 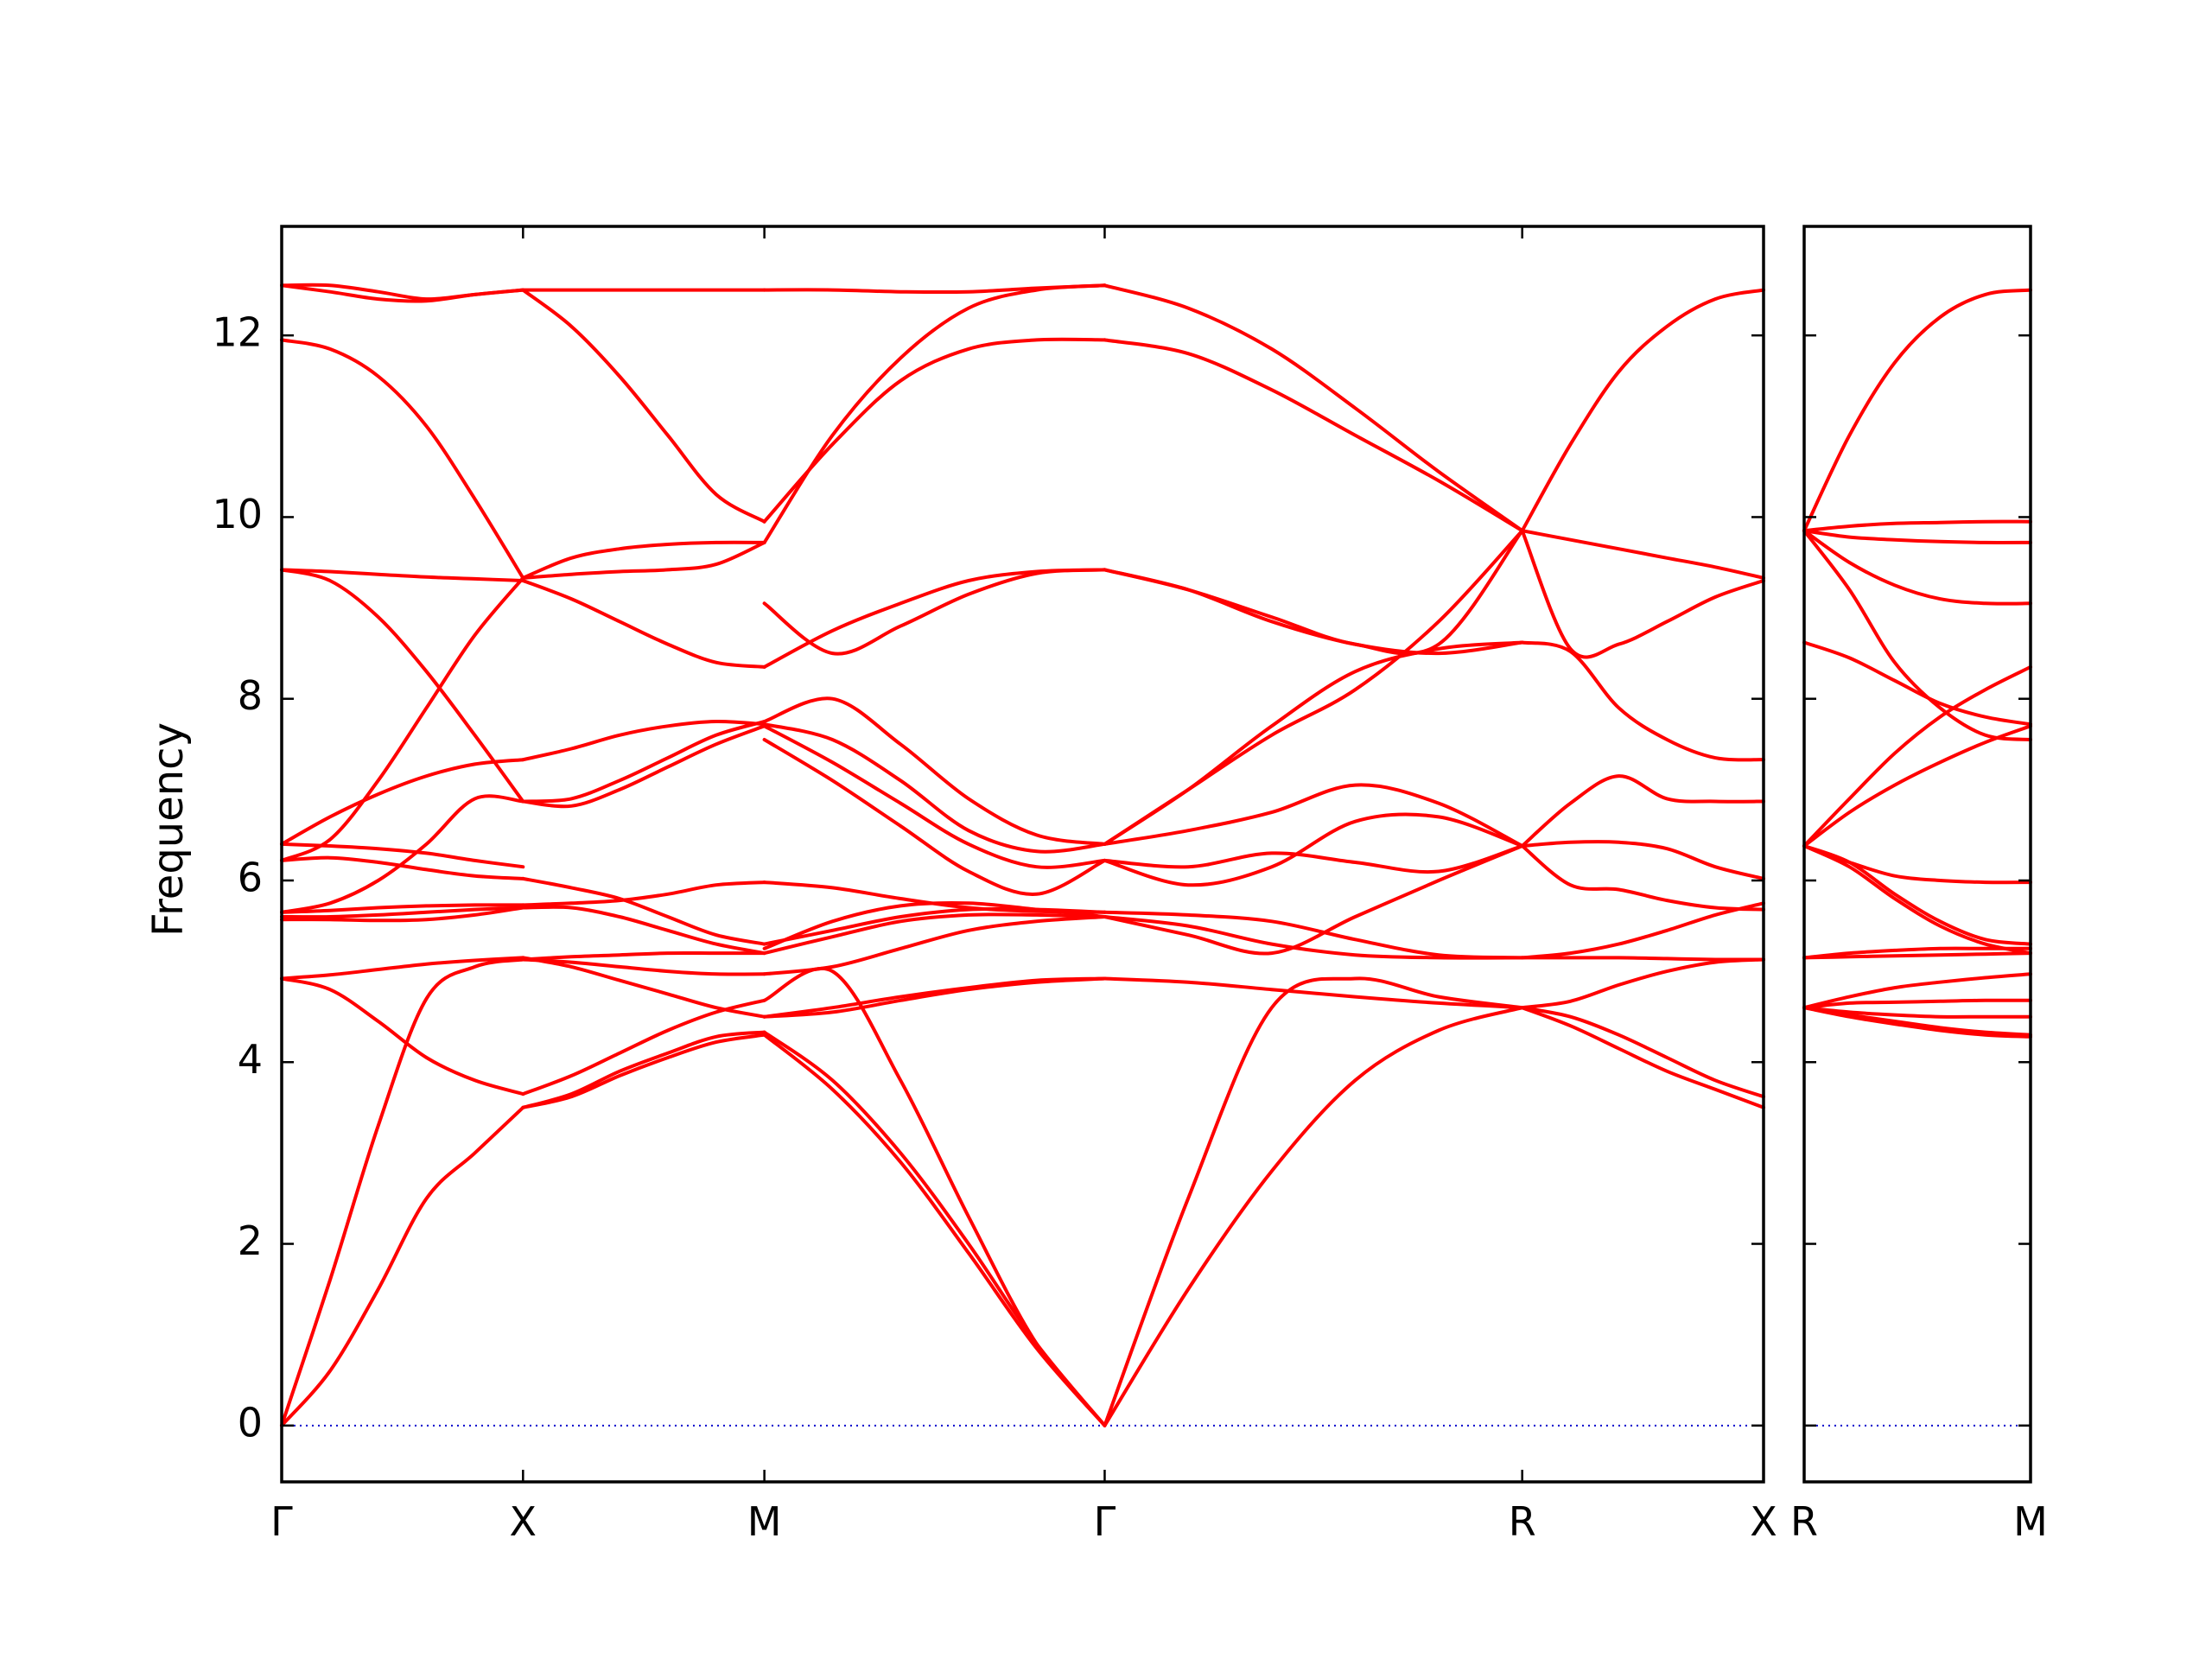 I want to click on band-line-M-Γ-13, so click(x=934, y=788).